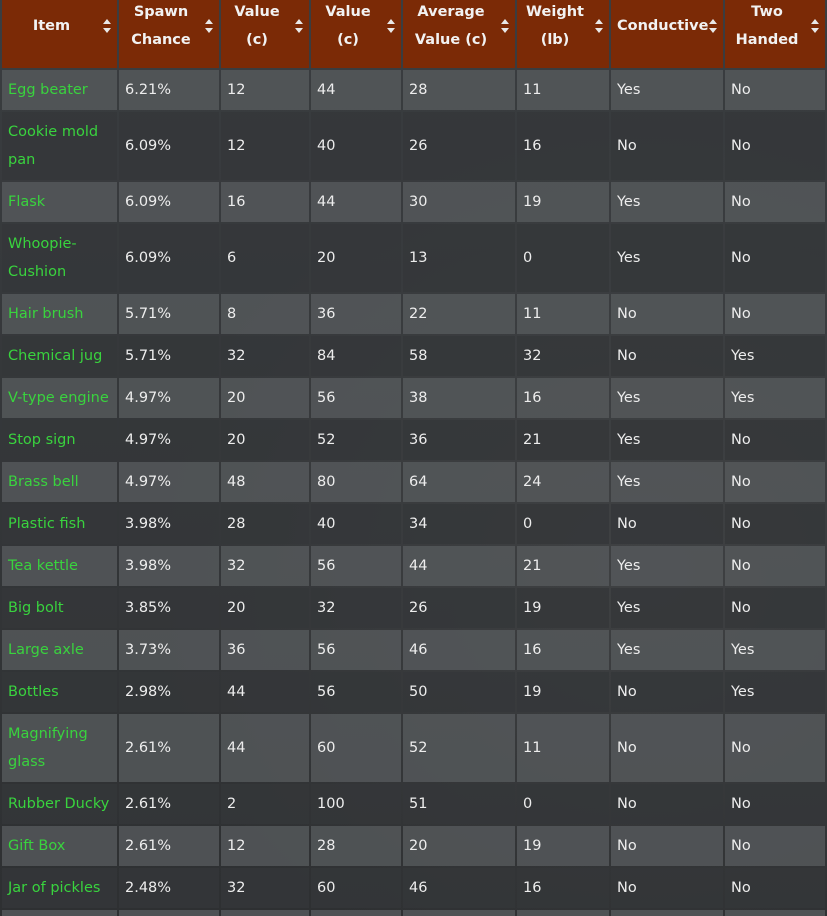 This screenshot has height=916, width=827. Describe the element at coordinates (59, 314) in the screenshot. I see `item-name-cell: Hair brush` at that location.